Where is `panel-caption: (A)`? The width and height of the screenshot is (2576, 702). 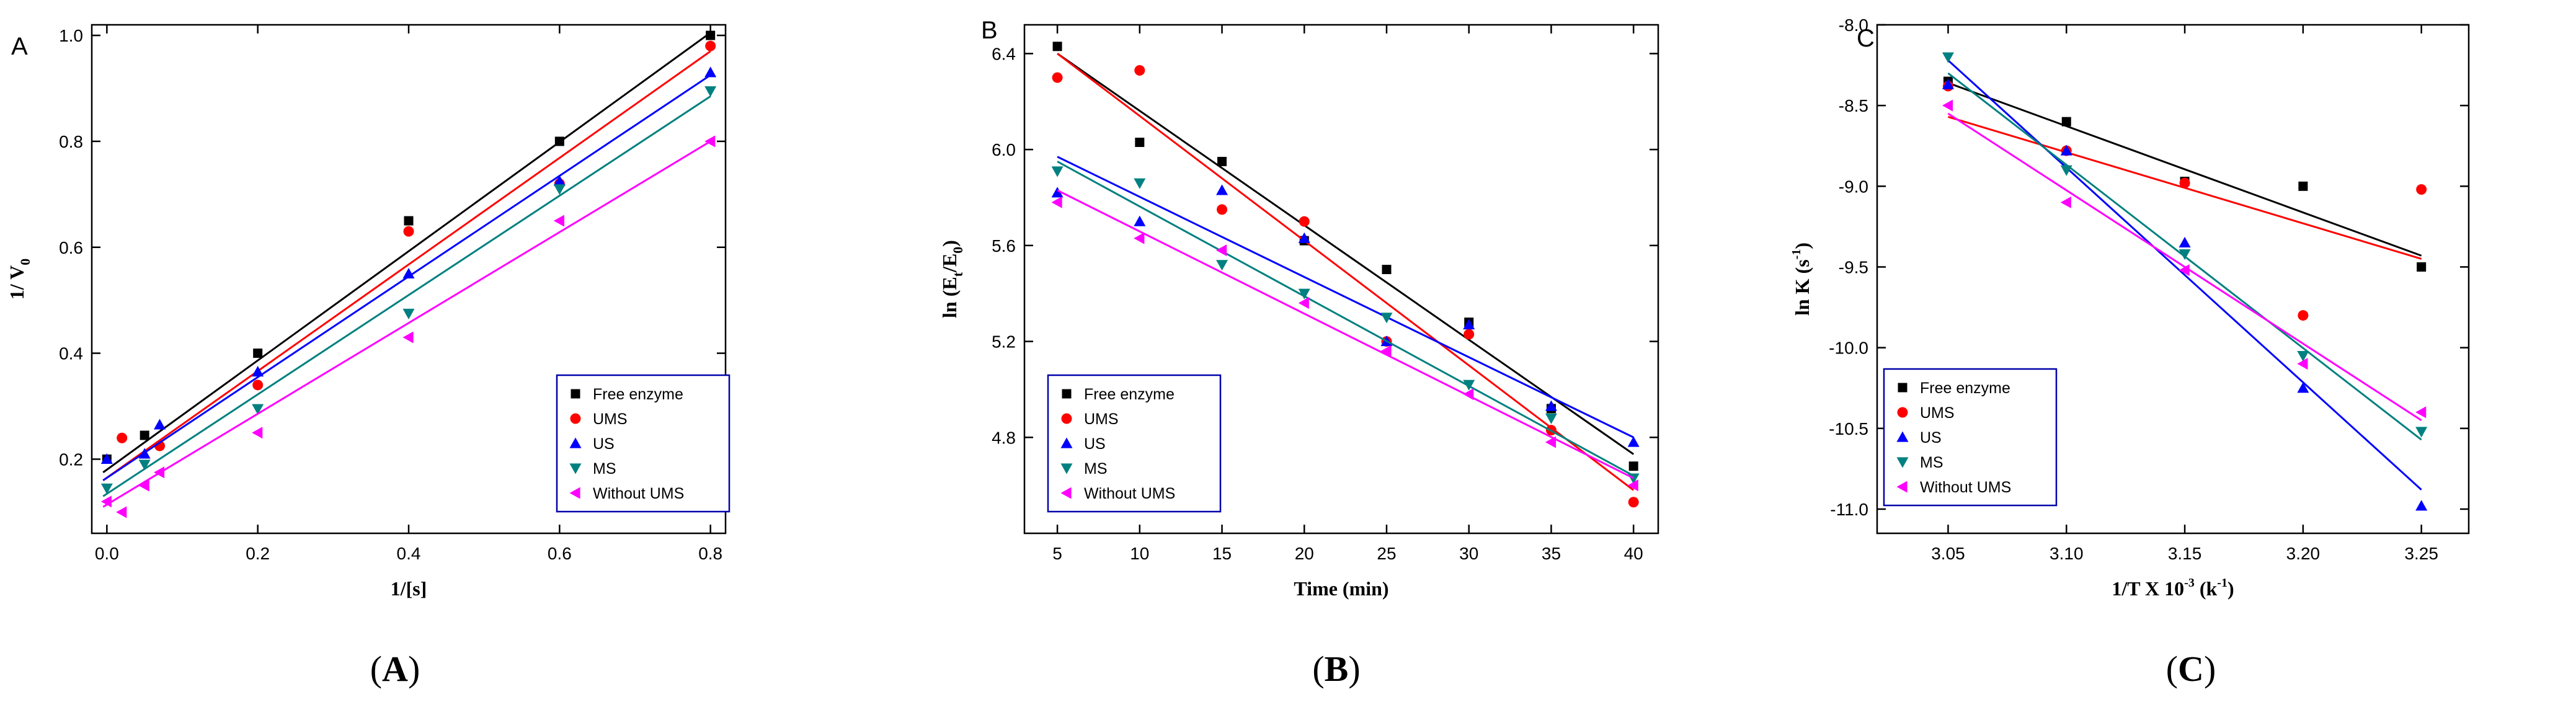
panel-caption: (A) is located at coordinates (395, 669).